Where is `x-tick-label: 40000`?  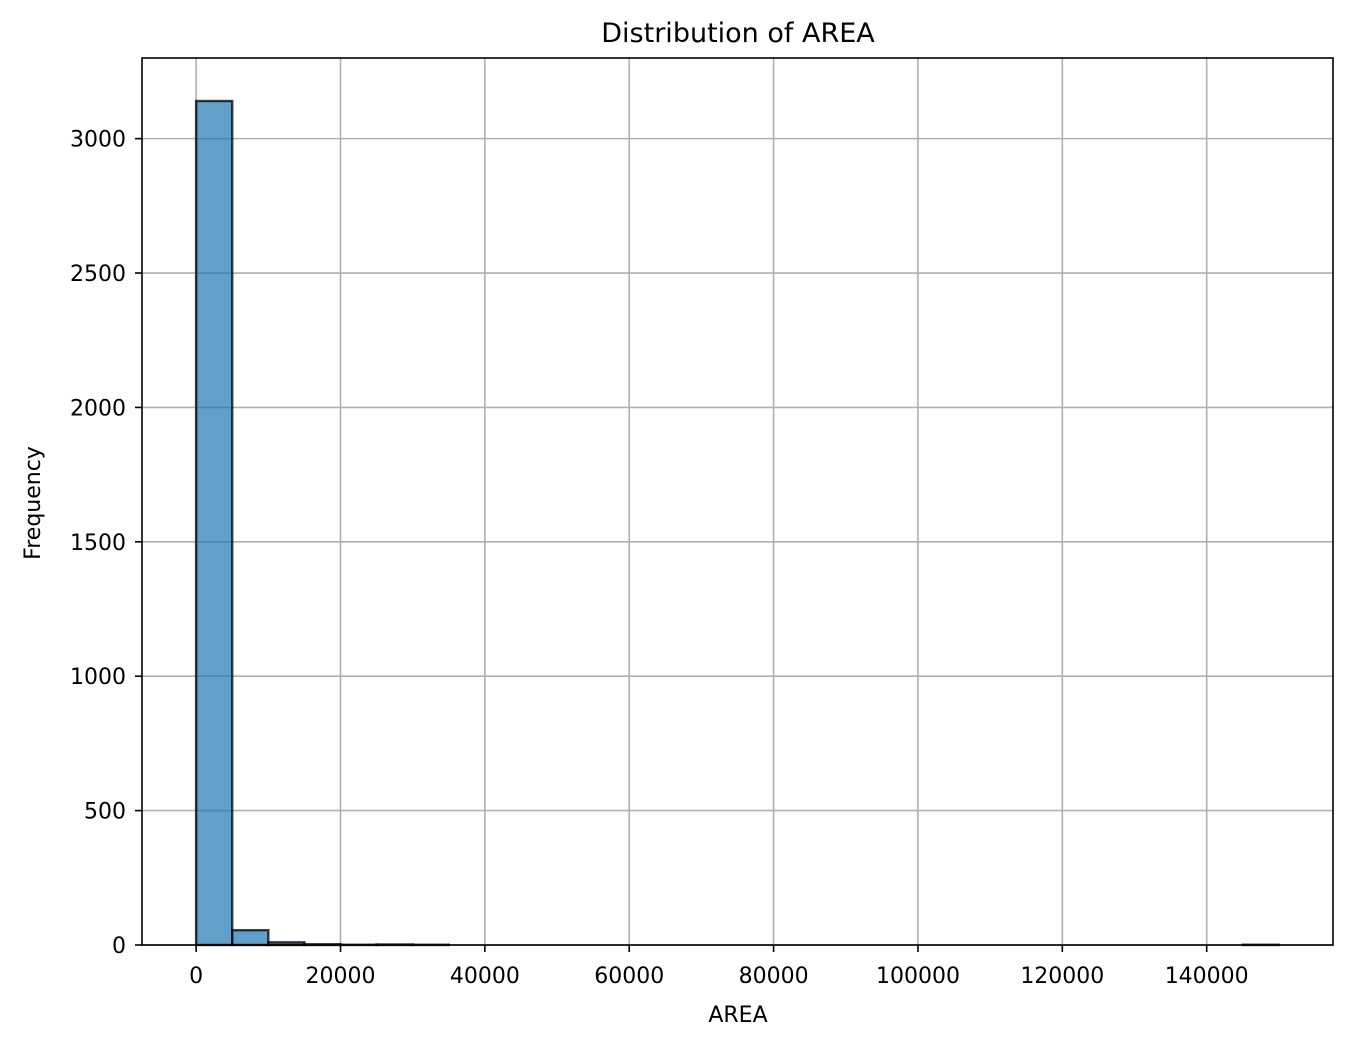 x-tick-label: 40000 is located at coordinates (485, 976).